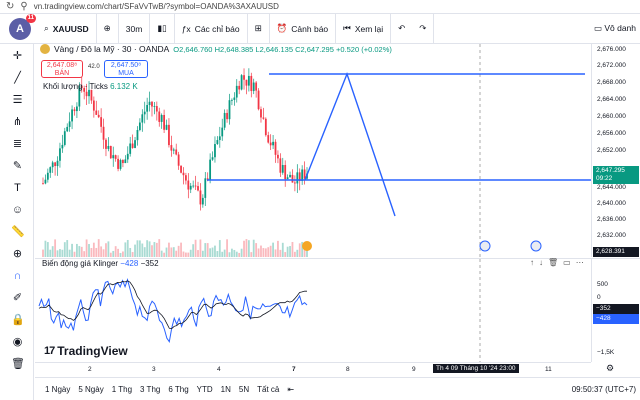  Describe the element at coordinates (259, 28) in the screenshot. I see `templates-button: ⊞` at that location.